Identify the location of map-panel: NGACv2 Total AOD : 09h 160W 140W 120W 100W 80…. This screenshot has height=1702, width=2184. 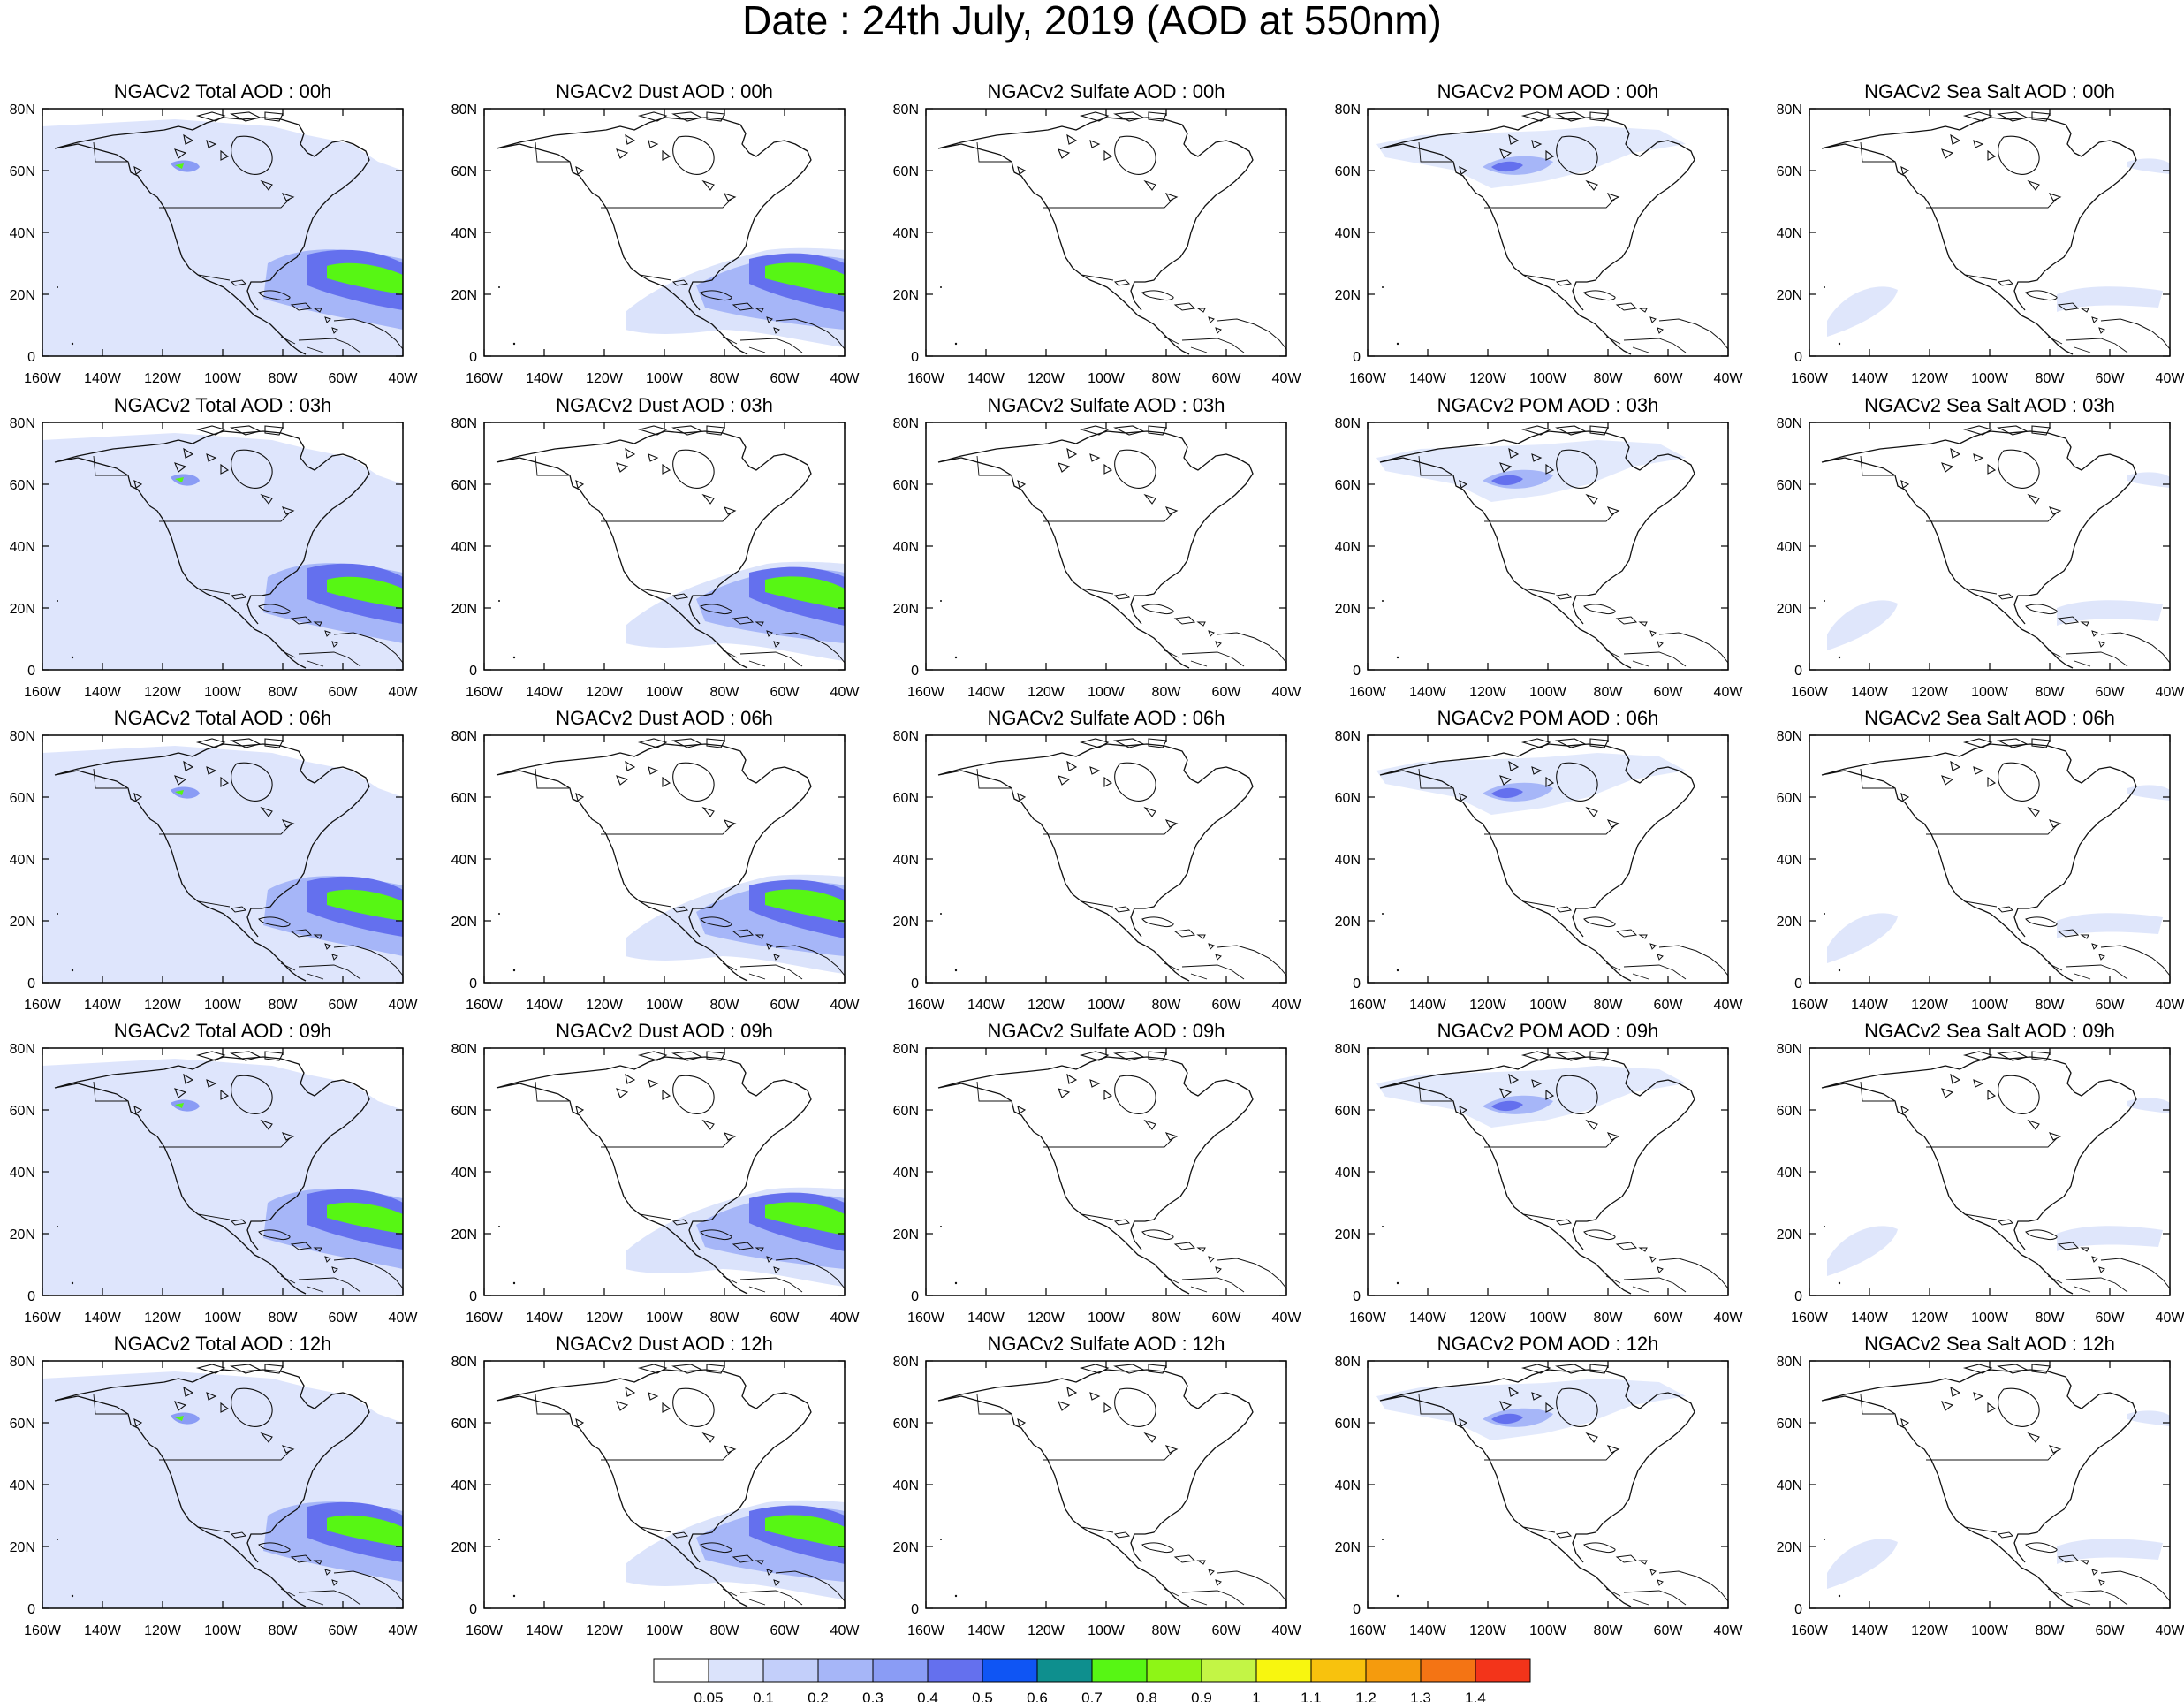
(214, 1173).